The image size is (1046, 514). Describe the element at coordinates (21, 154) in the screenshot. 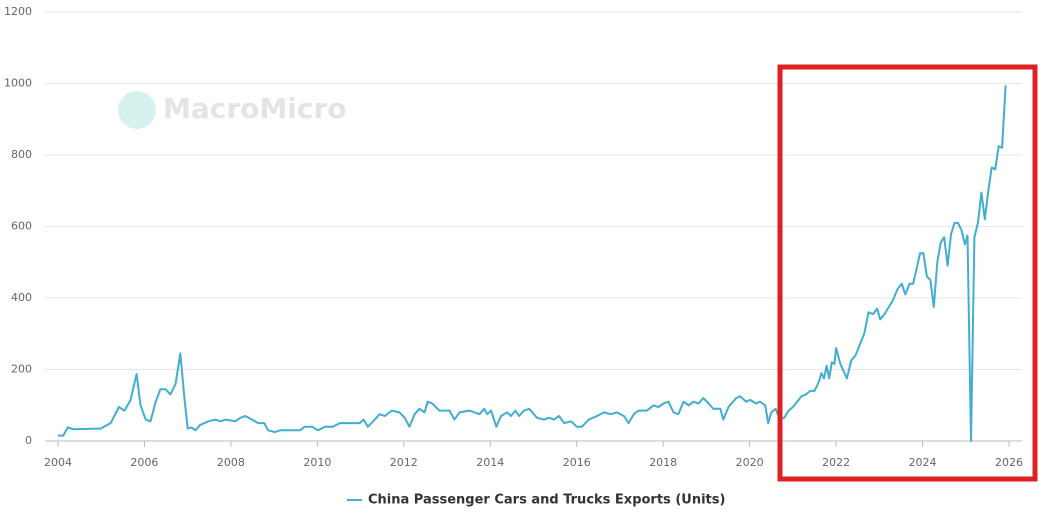

I see `y-tick-label: 800` at that location.